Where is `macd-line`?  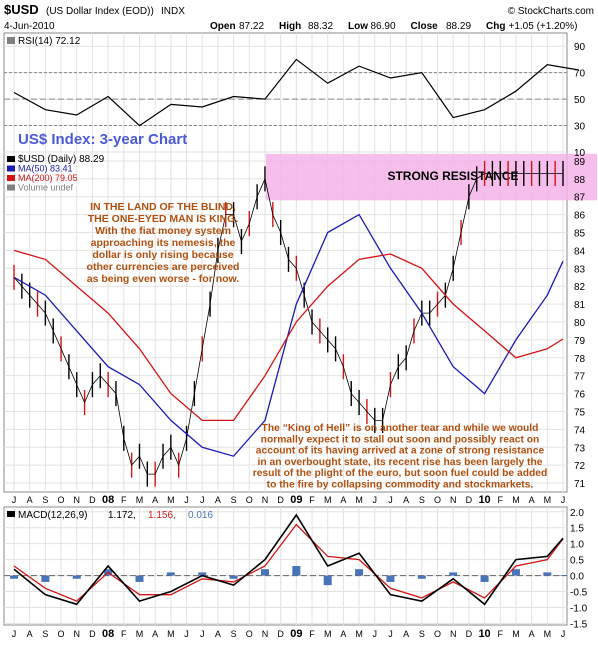
macd-line is located at coordinates (288, 559).